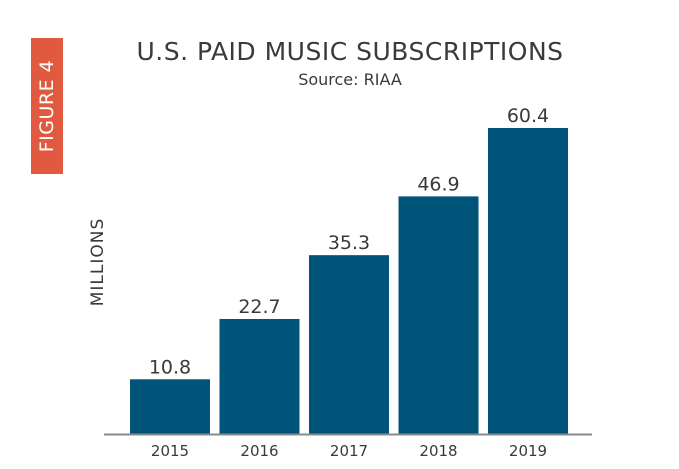 The image size is (679, 469). What do you see at coordinates (170, 367) in the screenshot?
I see `data-label-2015: 10.8` at bounding box center [170, 367].